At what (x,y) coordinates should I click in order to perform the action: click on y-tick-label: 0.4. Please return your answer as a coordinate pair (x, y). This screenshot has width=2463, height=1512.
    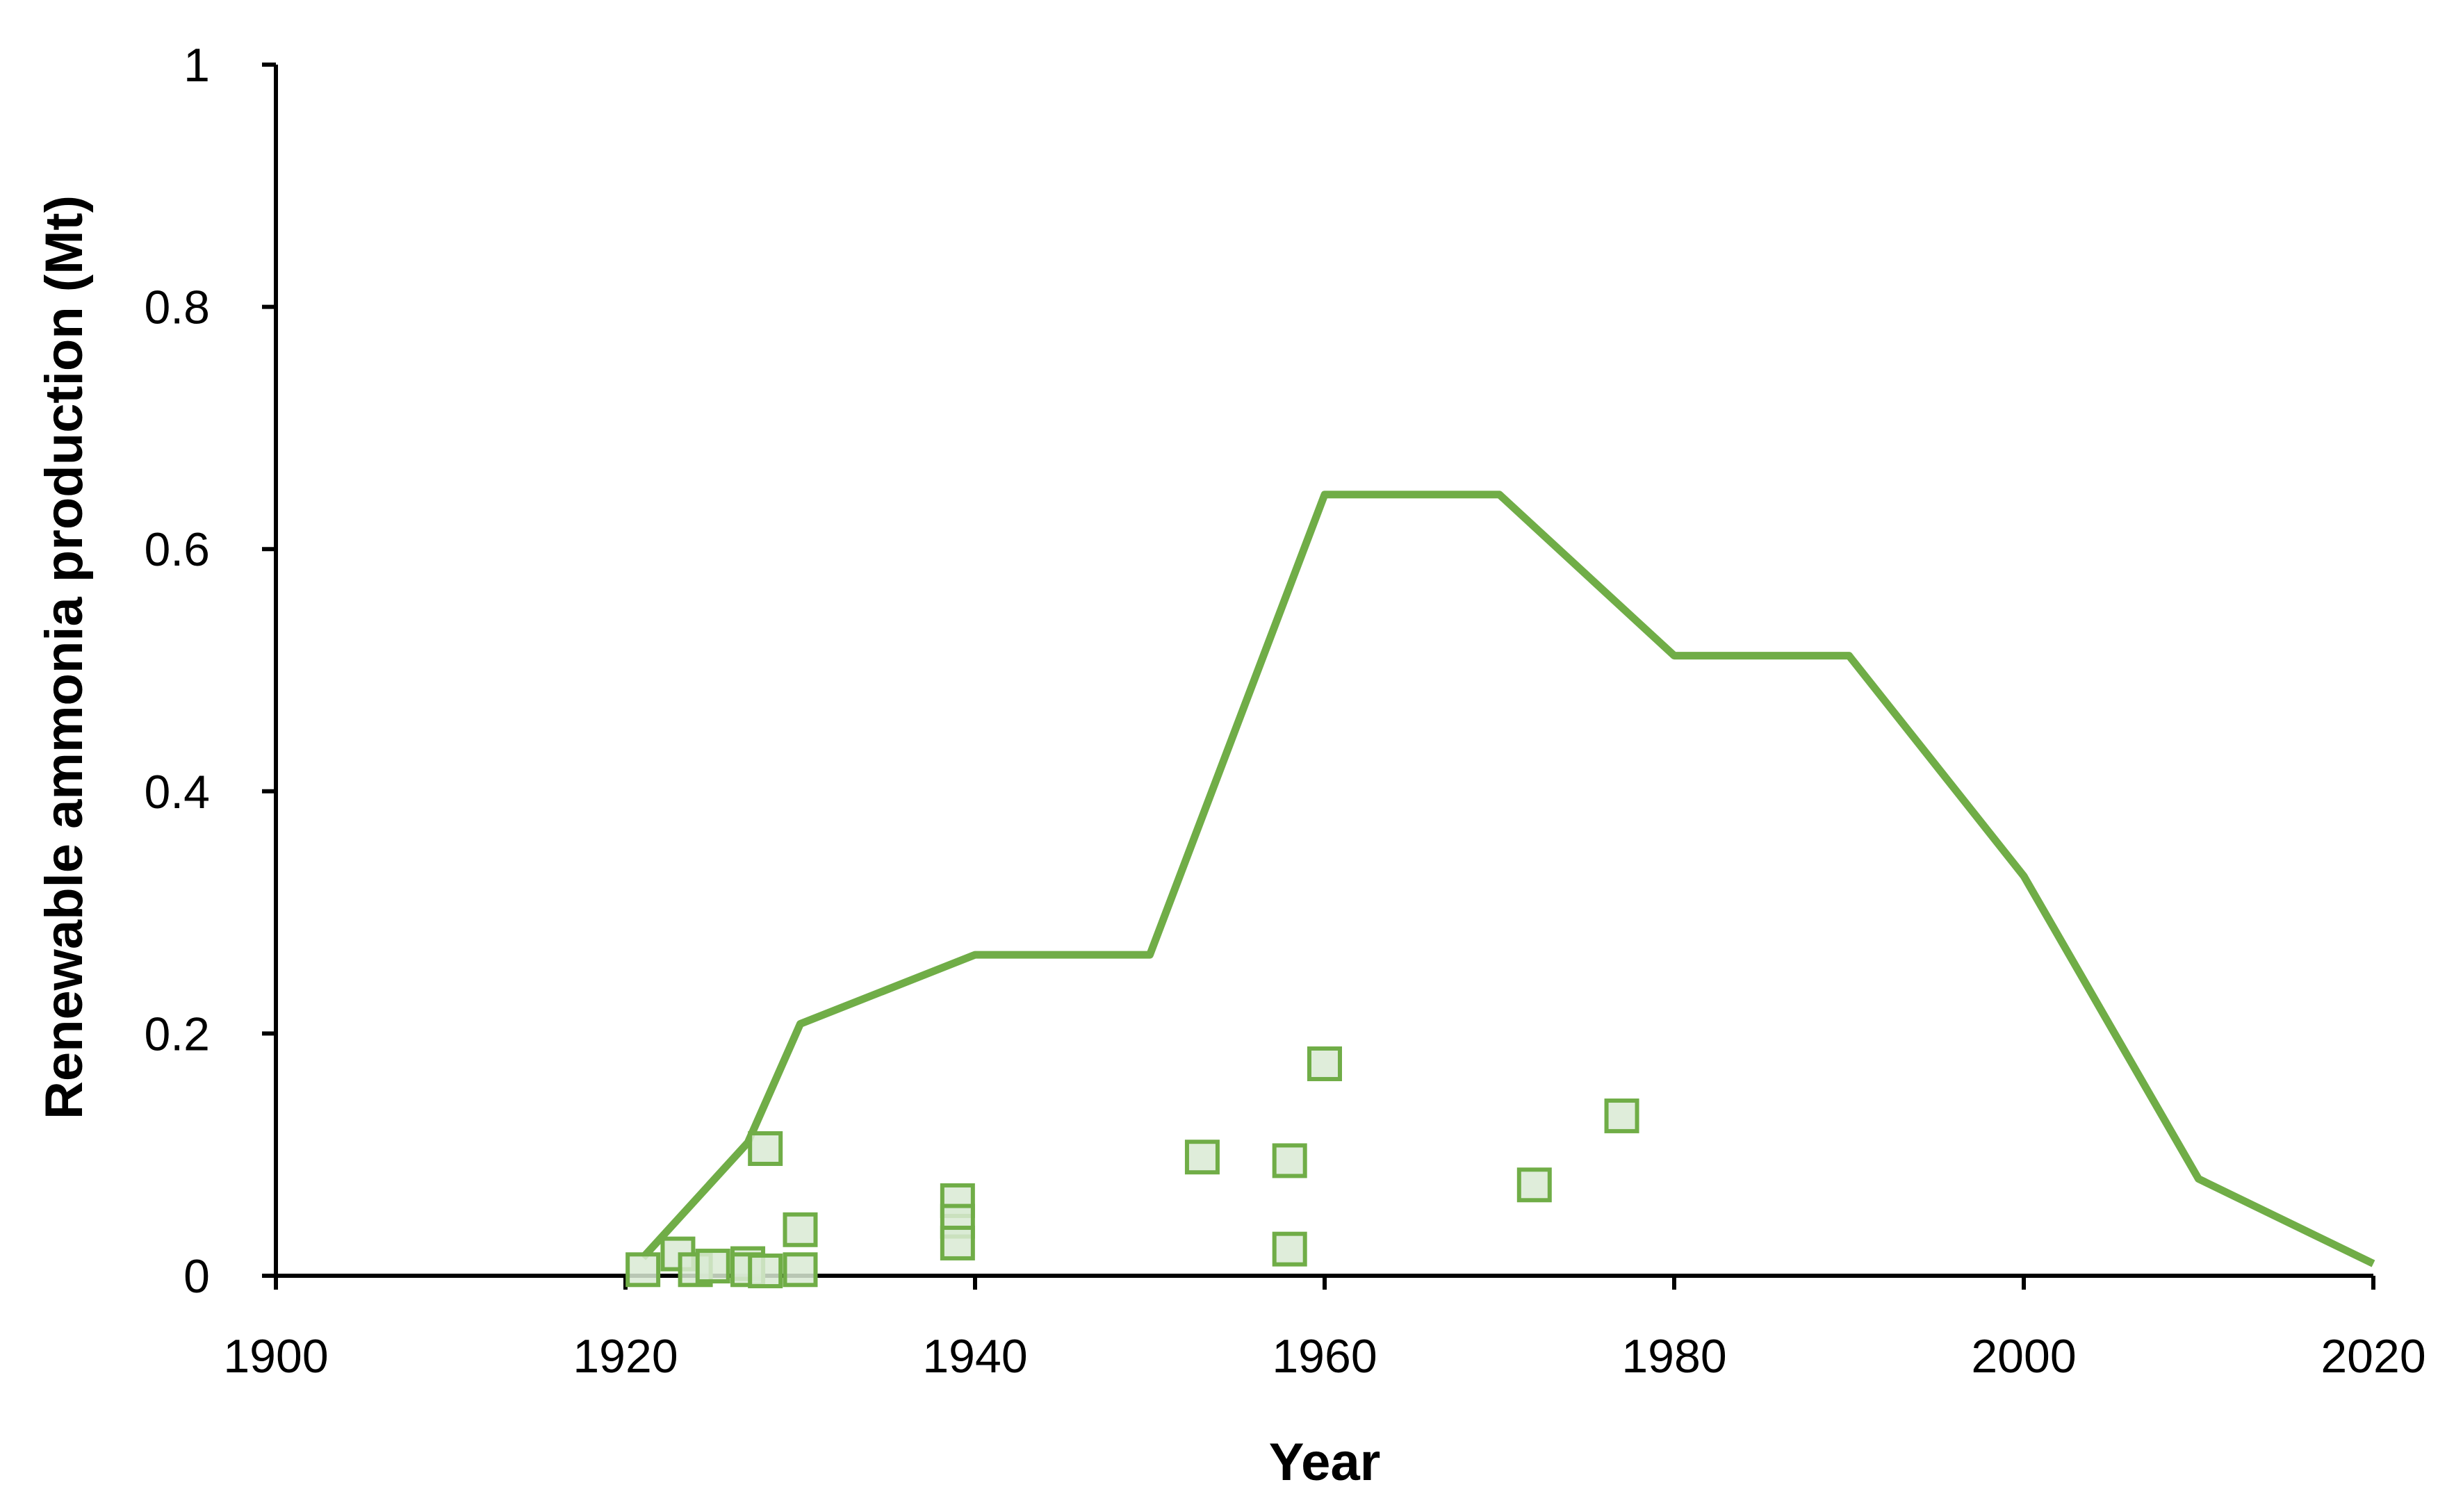
    Looking at the image, I should click on (177, 792).